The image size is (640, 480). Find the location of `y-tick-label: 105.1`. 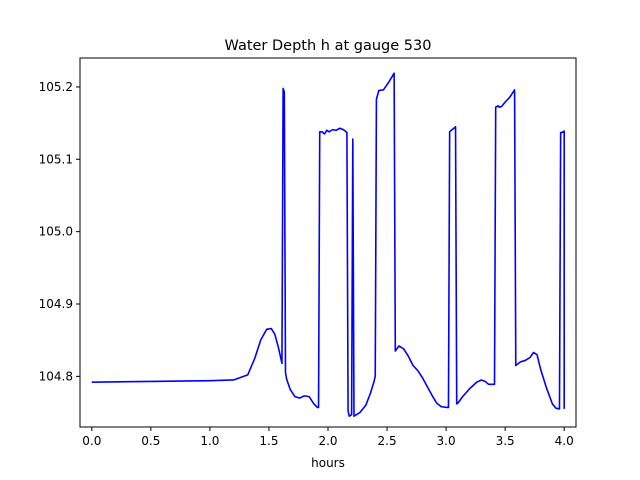

y-tick-label: 105.1 is located at coordinates (56, 159).